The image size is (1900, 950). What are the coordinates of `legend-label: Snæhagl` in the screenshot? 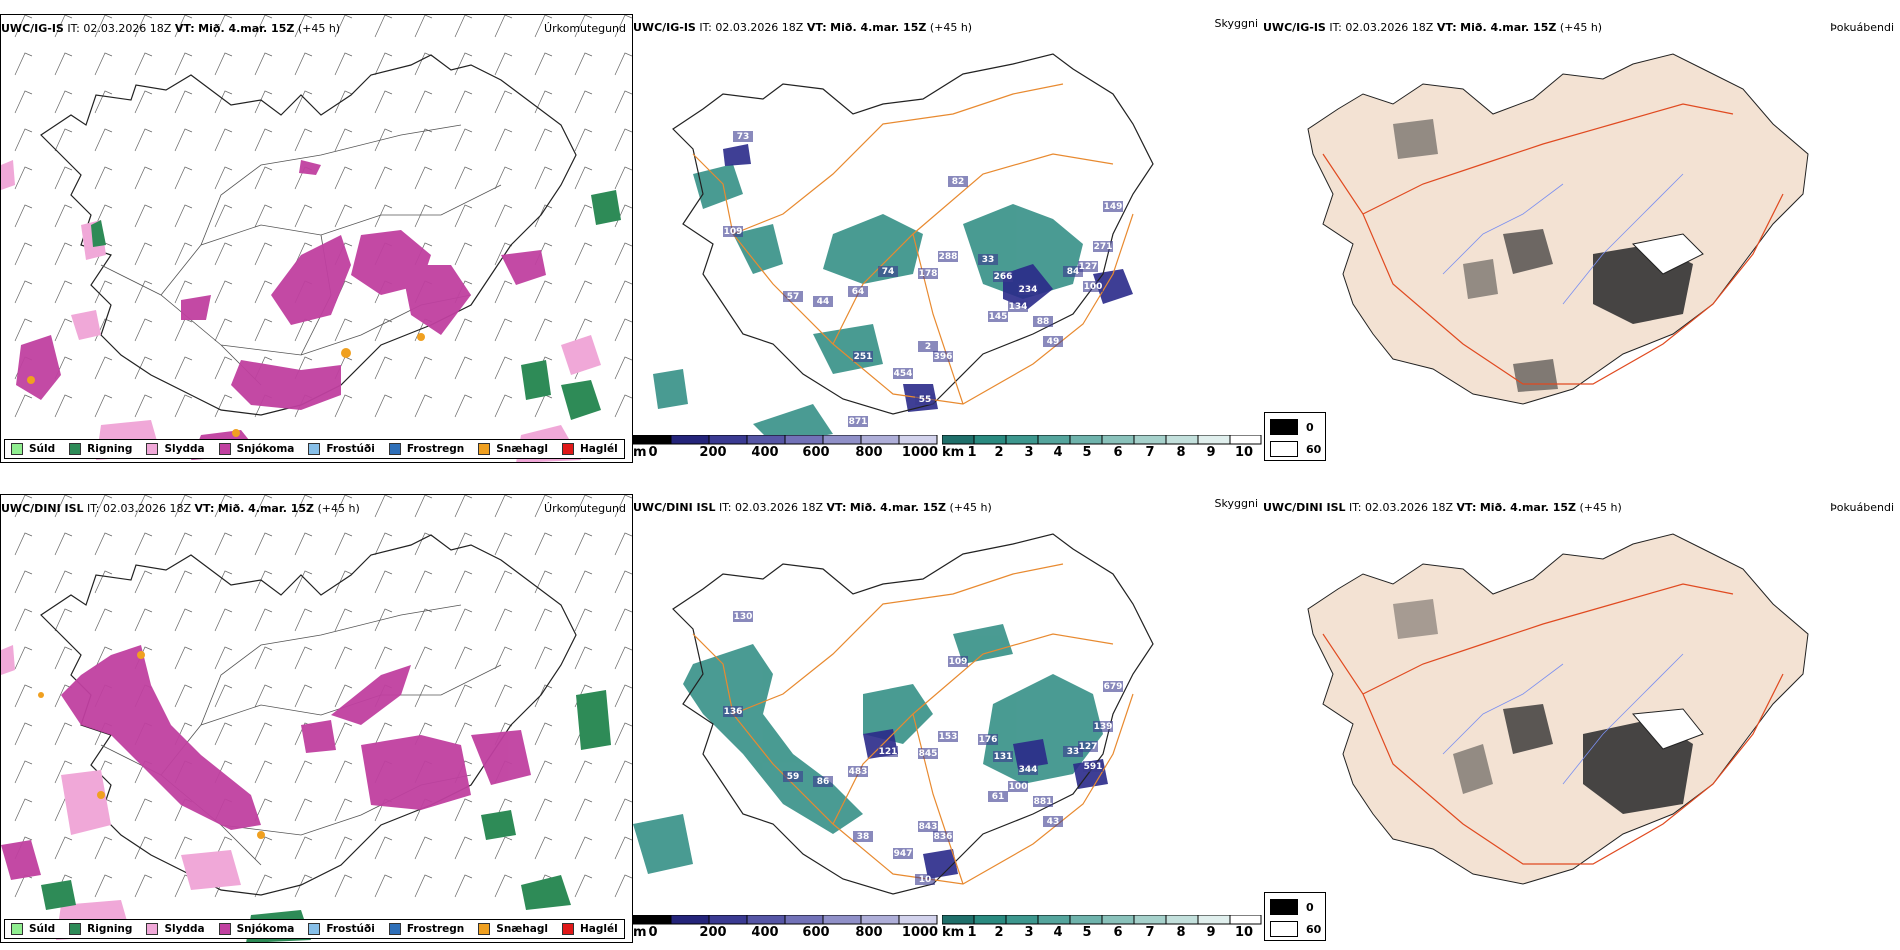 It's located at (522, 929).